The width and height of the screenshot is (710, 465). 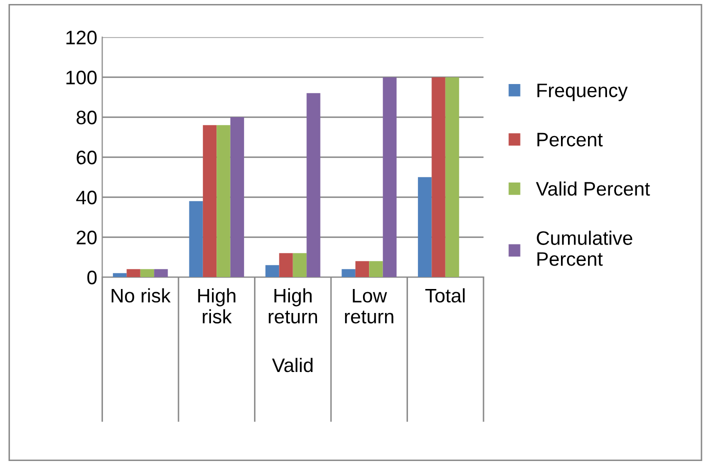 What do you see at coordinates (86, 197) in the screenshot?
I see `y-tick-label: 40` at bounding box center [86, 197].